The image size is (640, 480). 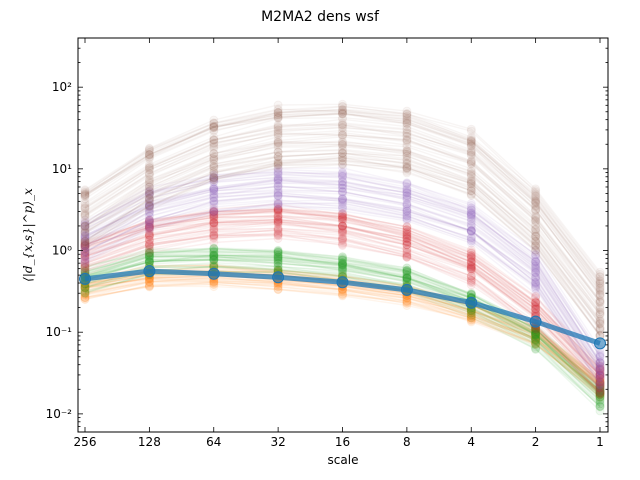 I want to click on y-tick-label: 10², so click(x=62, y=87).